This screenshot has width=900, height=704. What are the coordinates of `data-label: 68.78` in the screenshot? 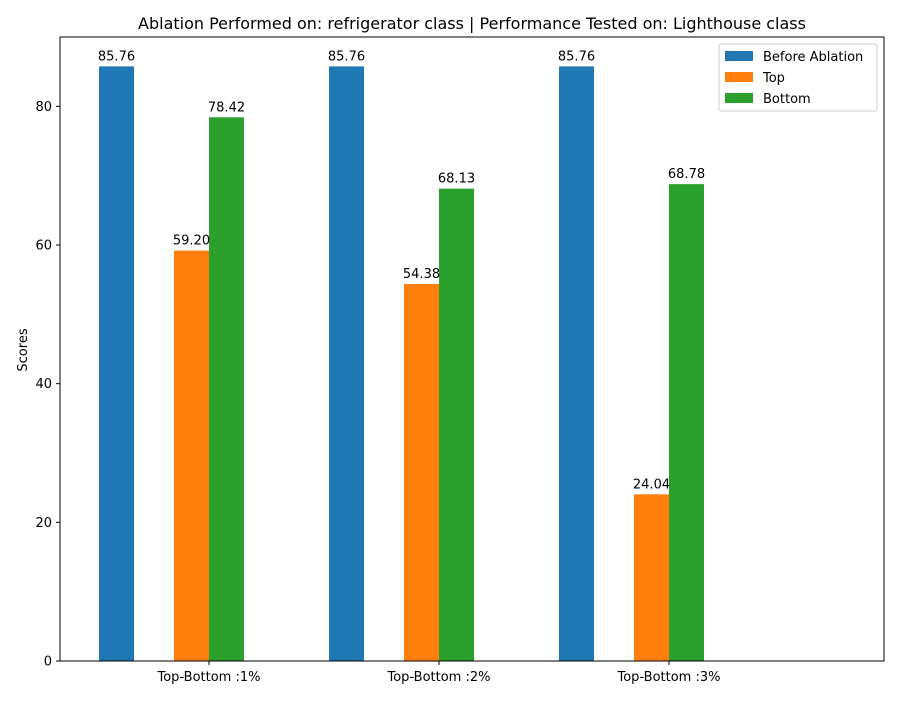 It's located at (686, 174).